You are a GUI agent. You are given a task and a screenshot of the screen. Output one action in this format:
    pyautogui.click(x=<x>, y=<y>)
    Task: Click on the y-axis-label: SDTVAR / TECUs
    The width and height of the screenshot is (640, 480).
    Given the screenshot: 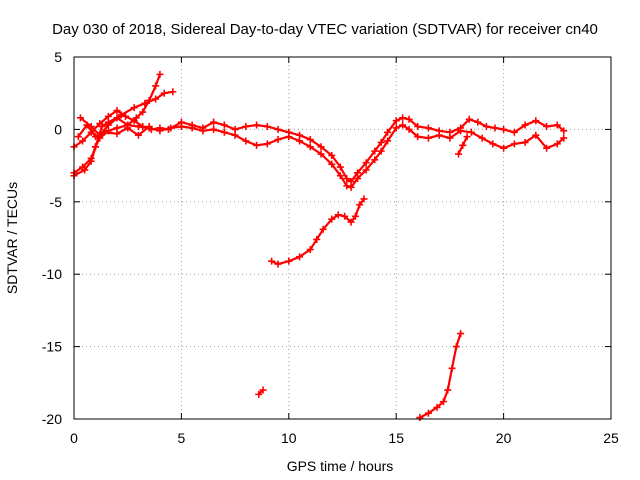 What is the action you would take?
    pyautogui.click(x=12, y=238)
    